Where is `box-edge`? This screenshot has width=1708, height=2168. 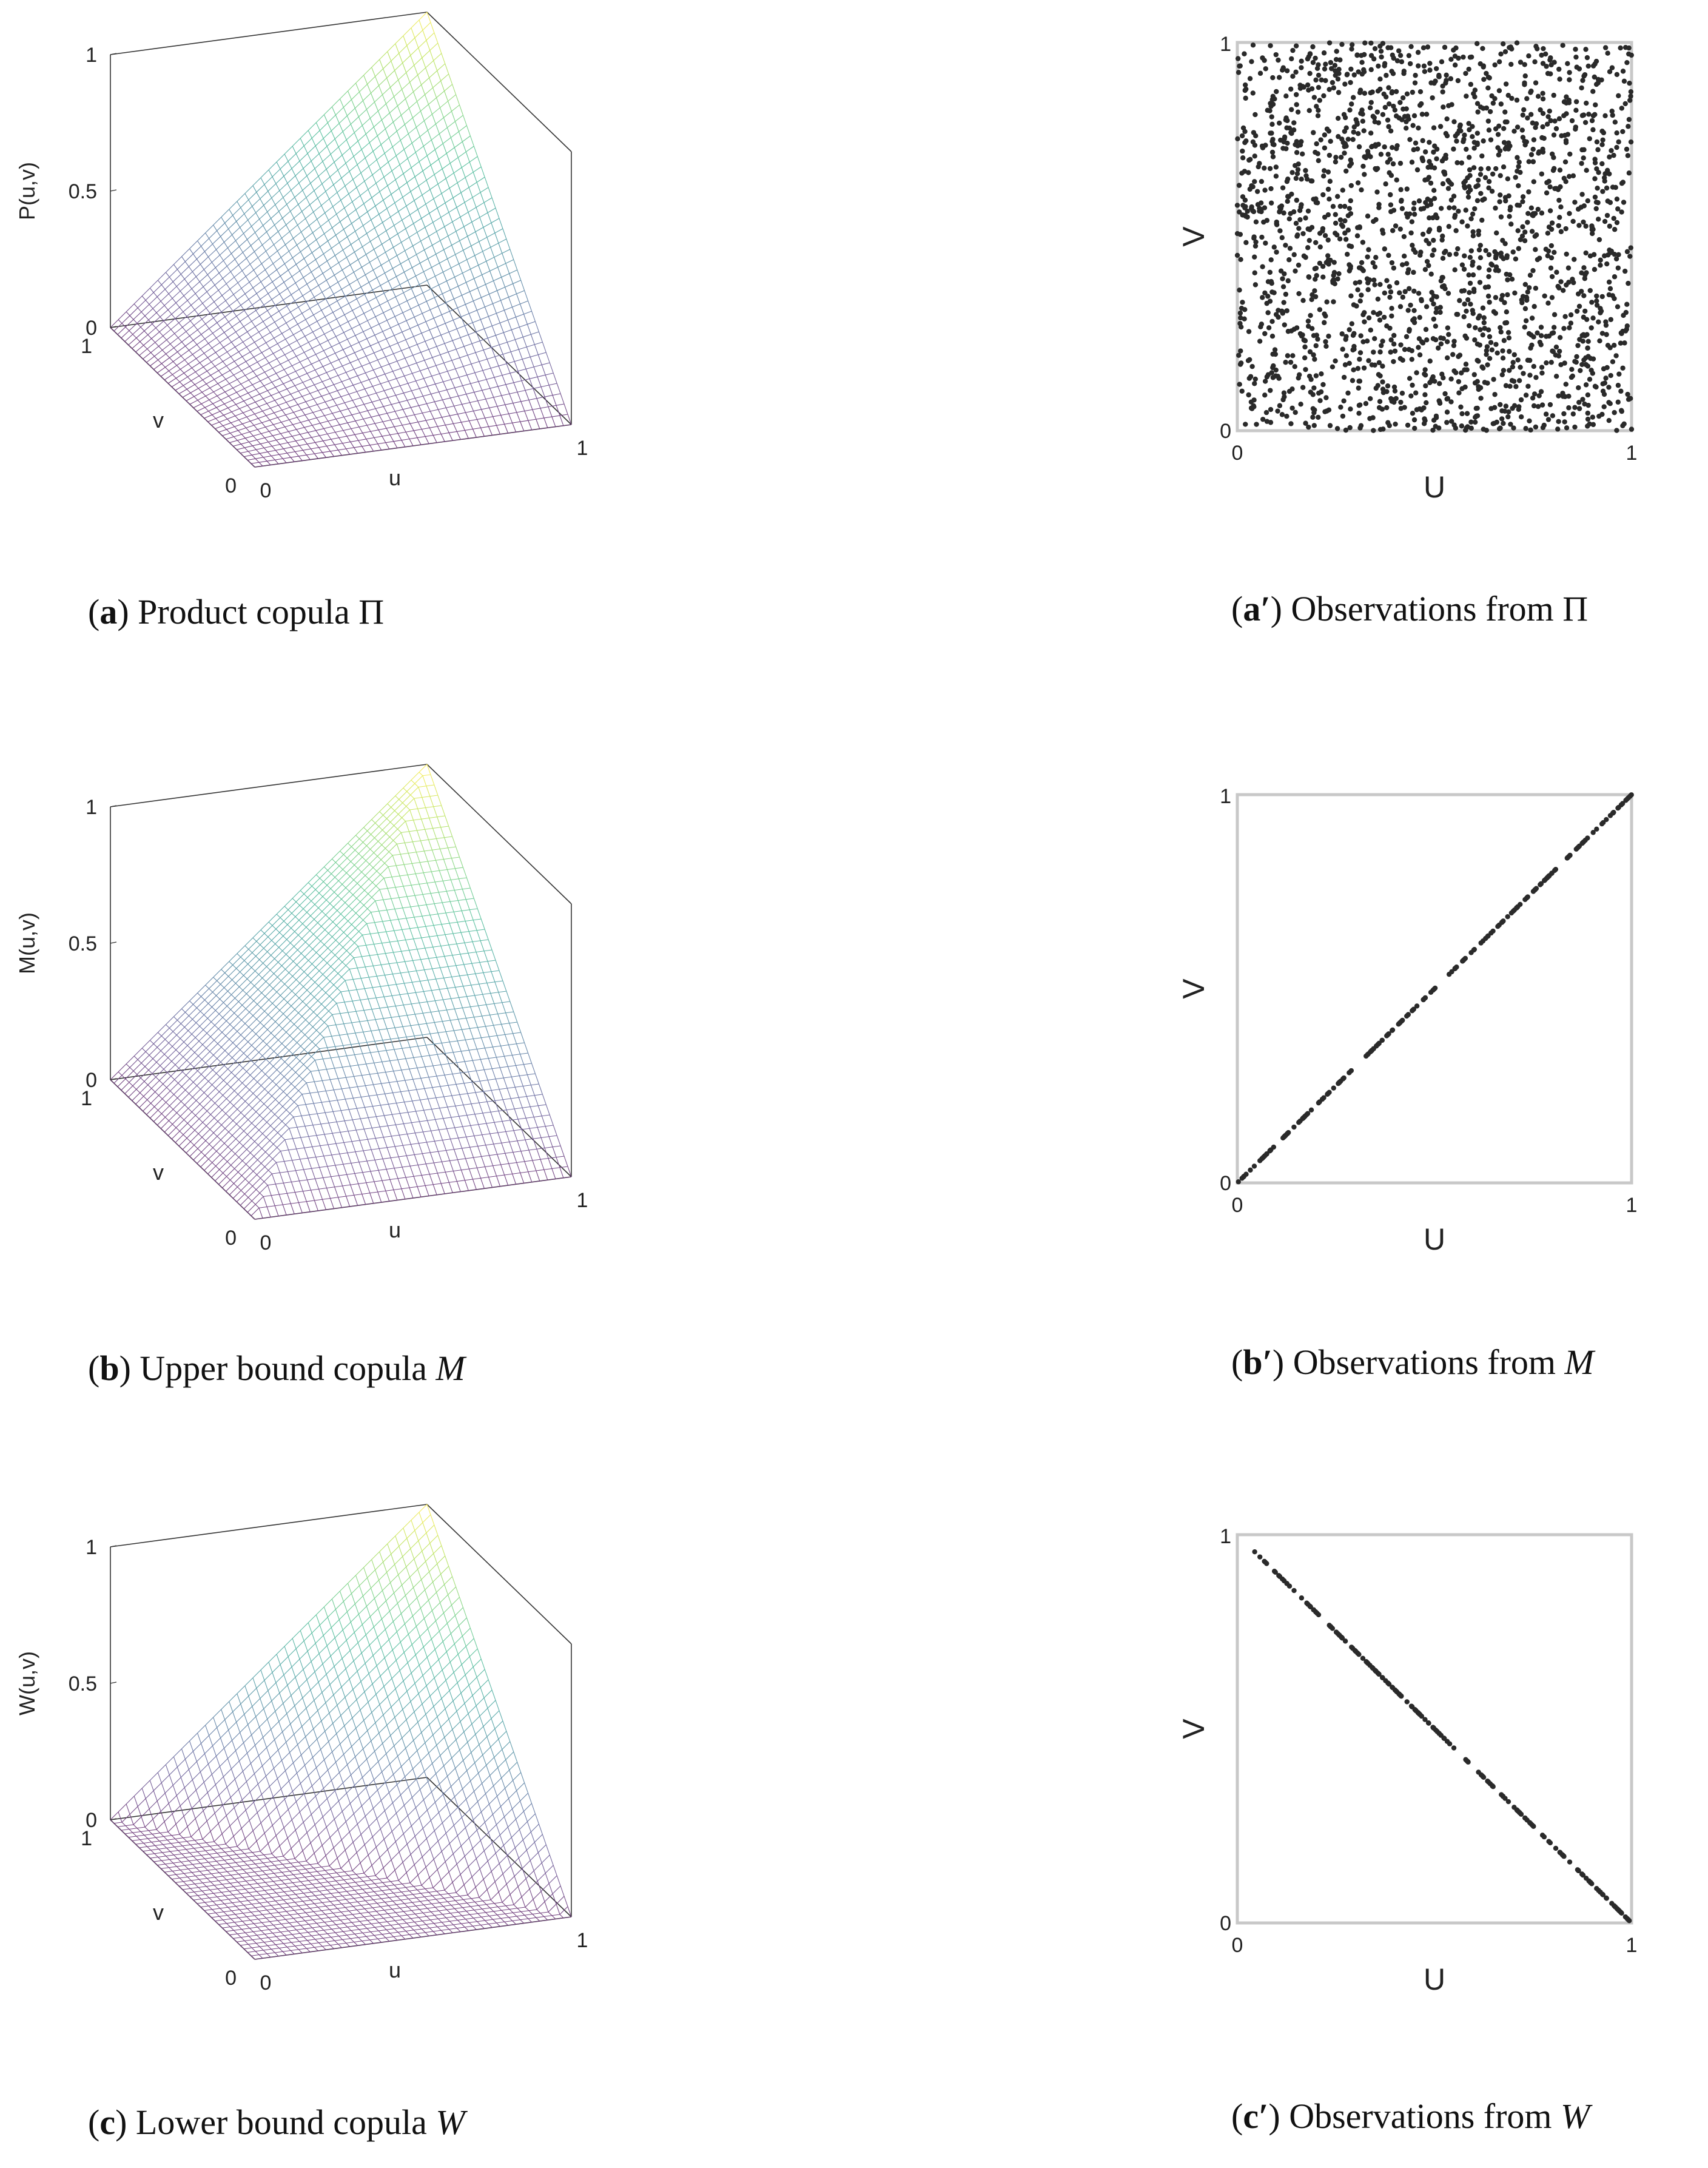
box-edge is located at coordinates (499, 82).